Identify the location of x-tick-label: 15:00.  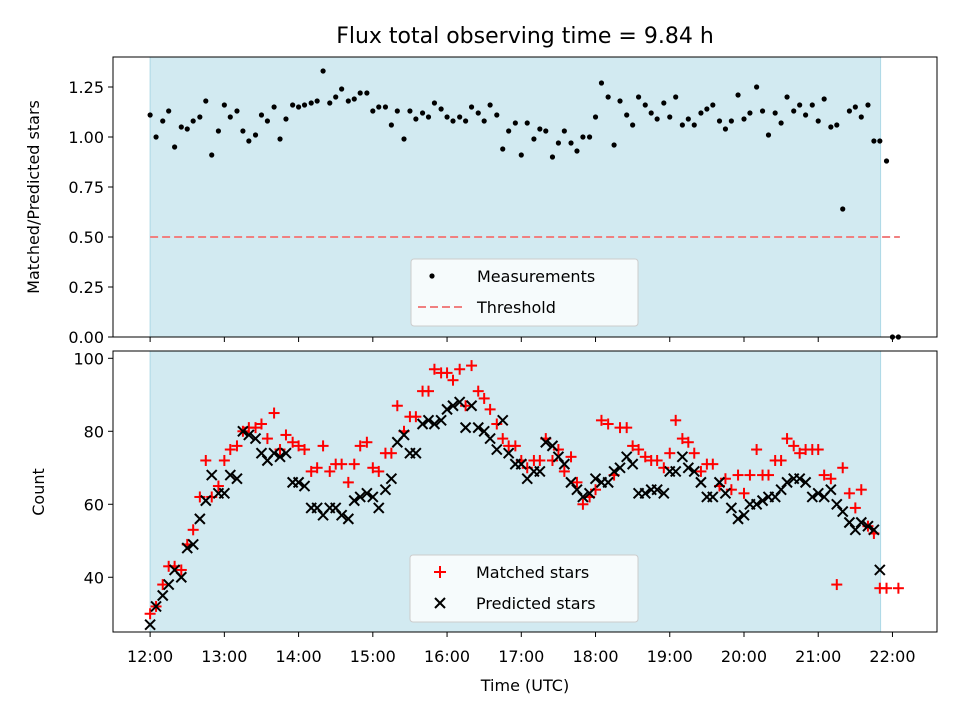
(373, 656).